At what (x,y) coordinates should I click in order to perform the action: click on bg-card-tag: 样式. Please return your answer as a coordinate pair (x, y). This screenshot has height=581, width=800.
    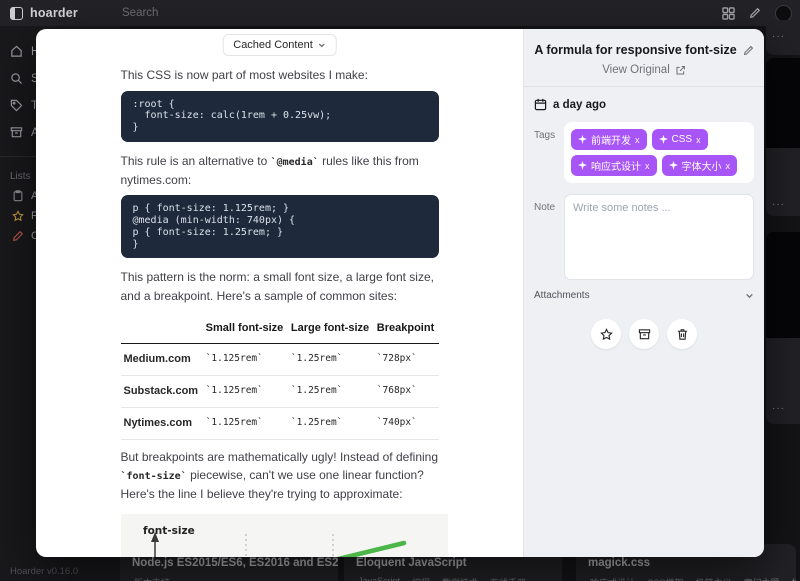
    Looking at the image, I should click on (794, 578).